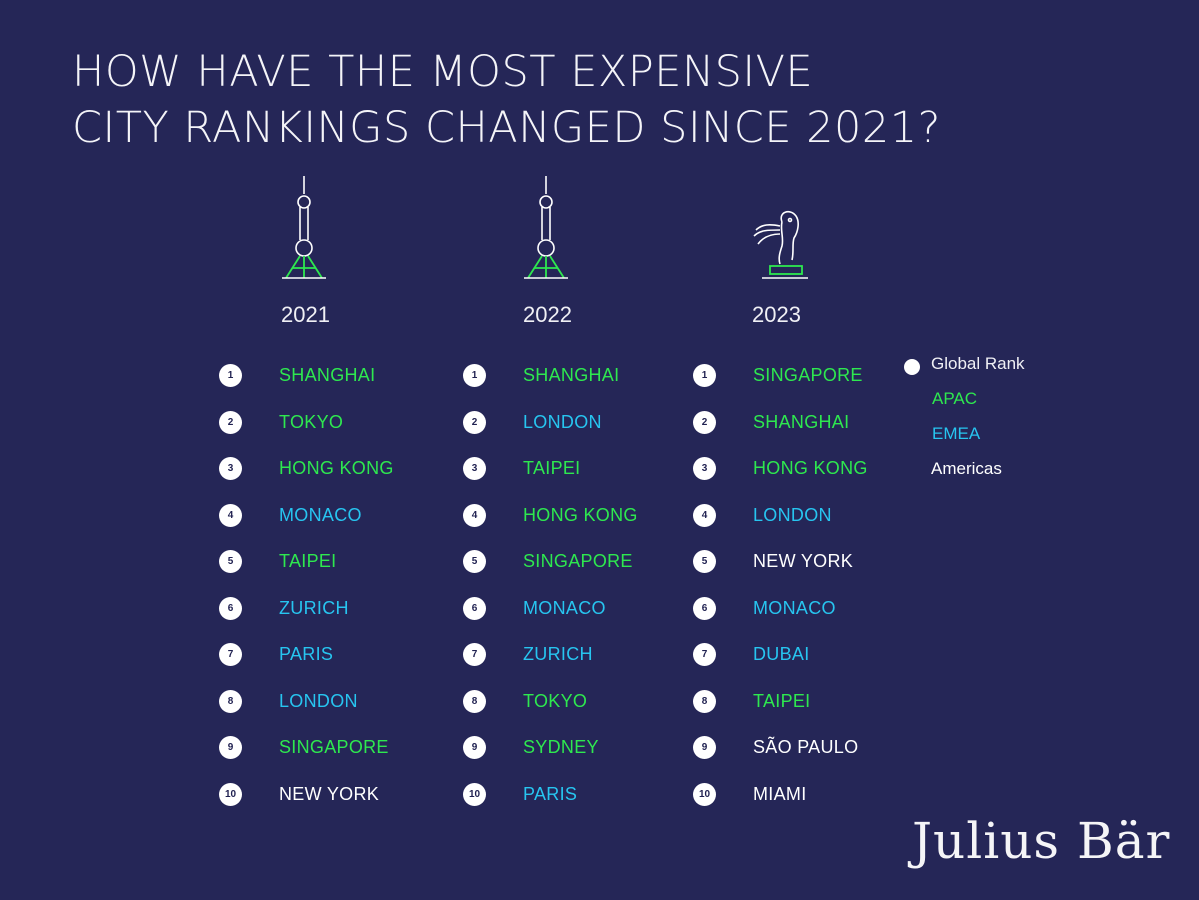 Image resolution: width=1199 pixels, height=900 pixels. Describe the element at coordinates (506, 128) in the screenshot. I see `title-line-2: CITY RANKINGS CHANGED SINCE 2021?` at that location.